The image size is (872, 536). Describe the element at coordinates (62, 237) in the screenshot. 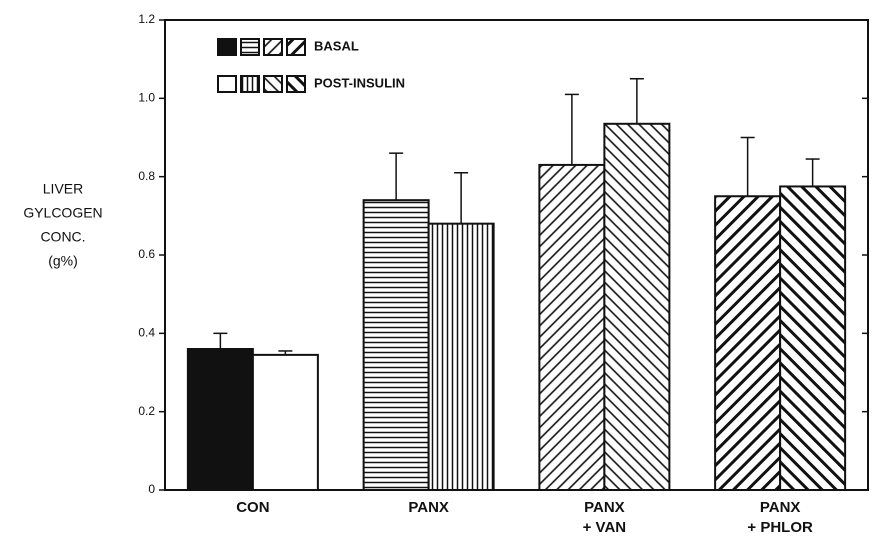

I see `y-label-line: CONC.` at that location.